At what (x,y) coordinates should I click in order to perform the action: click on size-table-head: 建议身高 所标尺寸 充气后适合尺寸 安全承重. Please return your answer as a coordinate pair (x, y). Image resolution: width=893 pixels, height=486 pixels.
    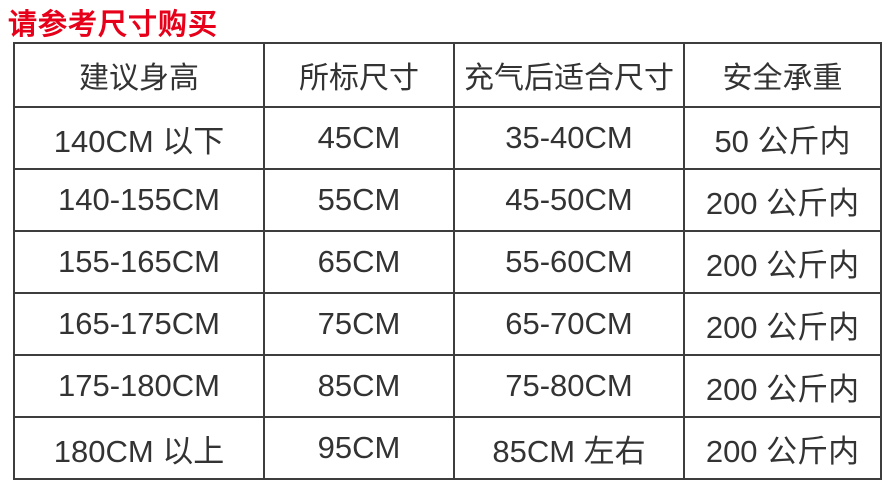
    Looking at the image, I should click on (447, 75).